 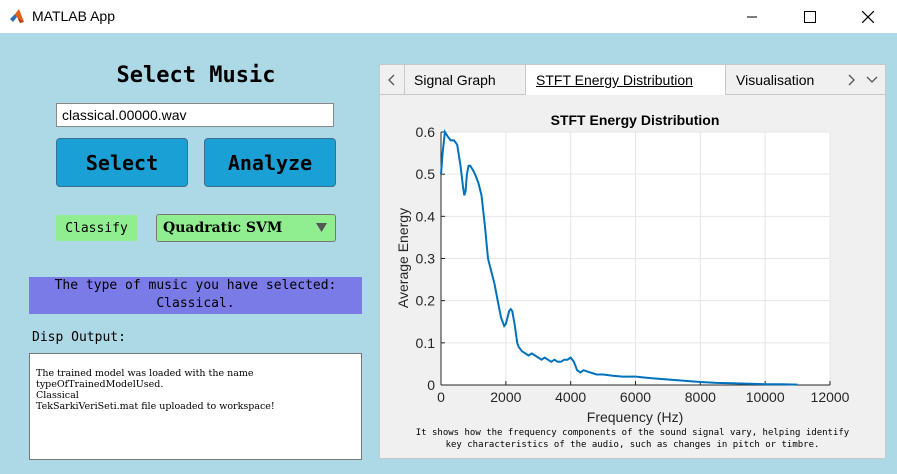 What do you see at coordinates (765, 397) in the screenshot?
I see `x-tick-label: 10000` at bounding box center [765, 397].